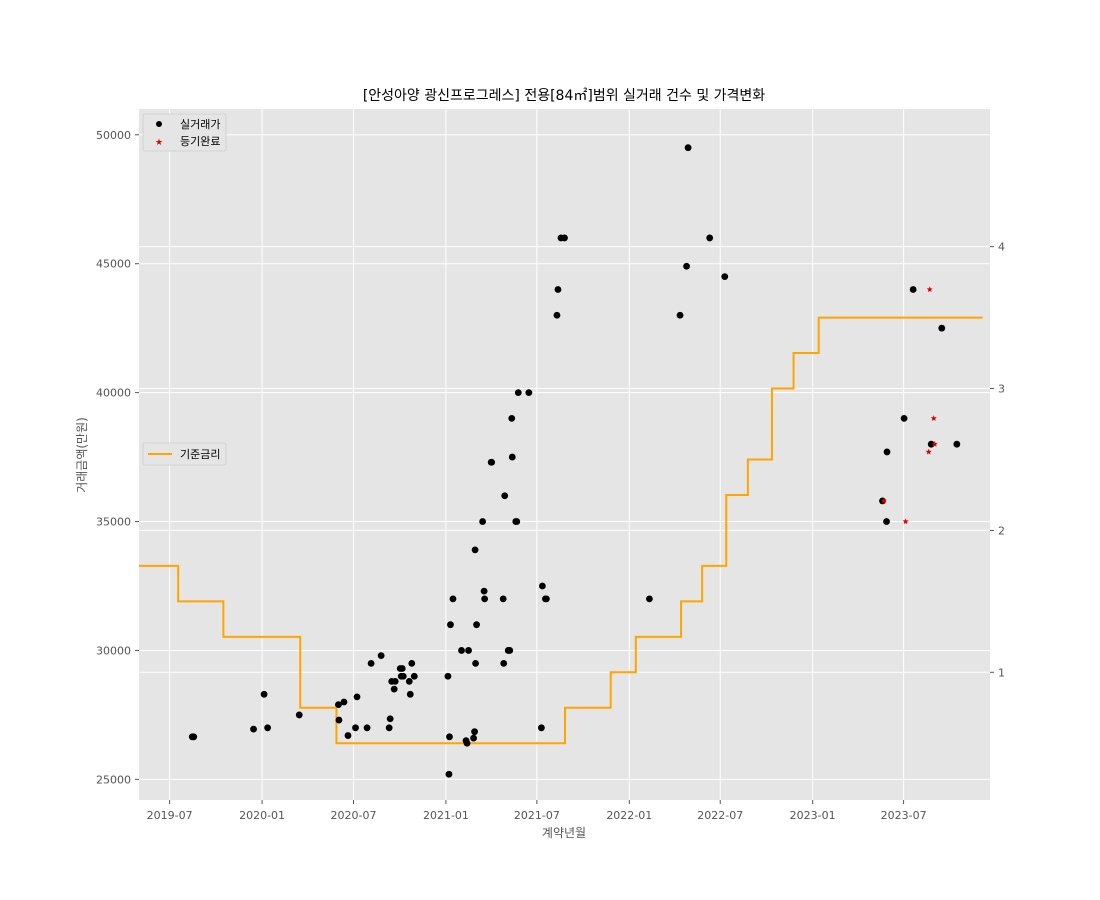 The height and width of the screenshot is (900, 1100). I want to click on legend-price-box, so click(184, 132).